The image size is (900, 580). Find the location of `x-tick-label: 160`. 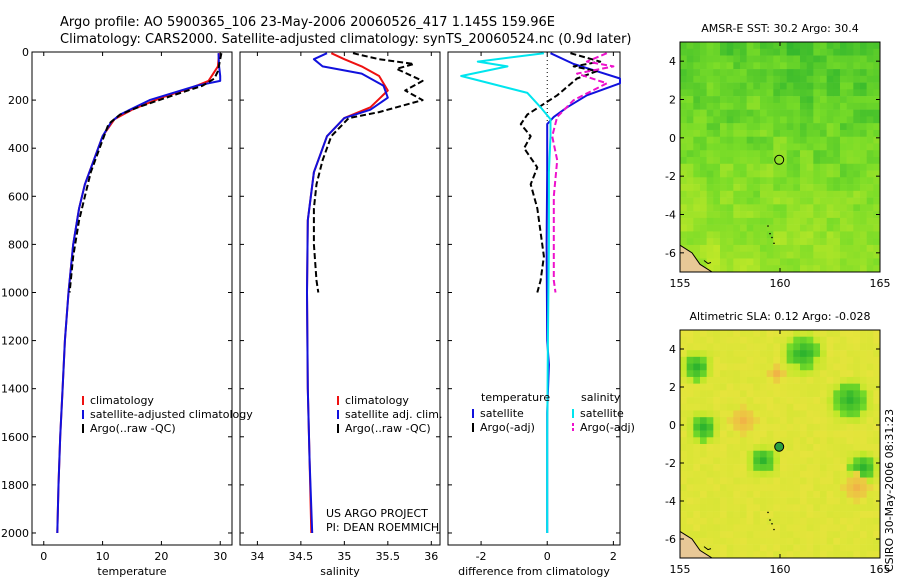

x-tick-label: 160 is located at coordinates (780, 569).